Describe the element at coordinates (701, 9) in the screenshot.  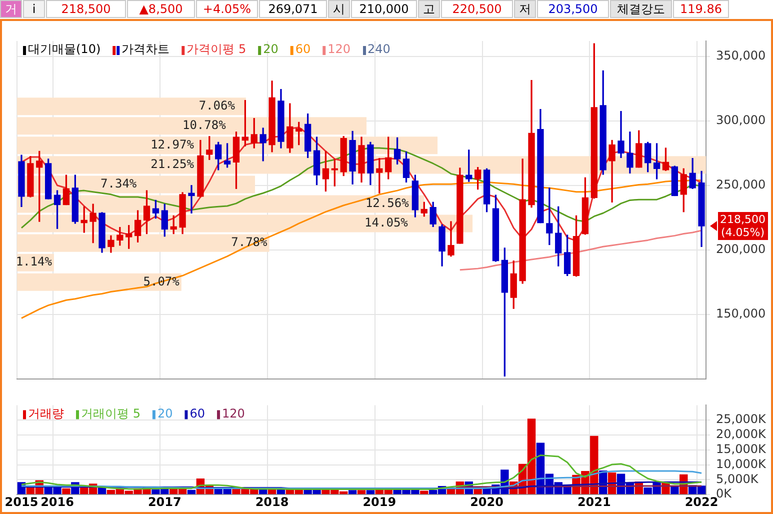
I see `text: 119.86` at that location.